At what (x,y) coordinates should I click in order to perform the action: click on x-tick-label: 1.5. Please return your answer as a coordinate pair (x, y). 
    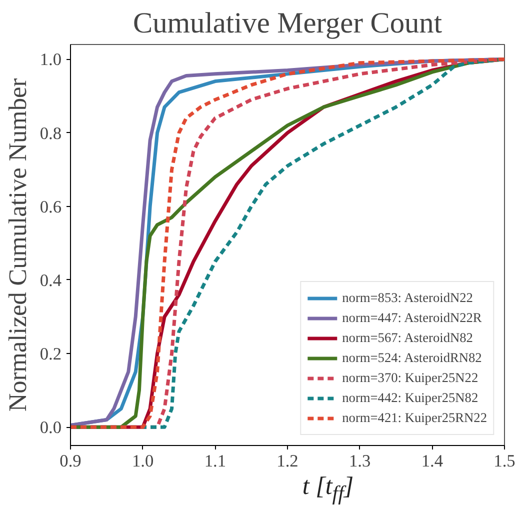
    Looking at the image, I should click on (505, 461).